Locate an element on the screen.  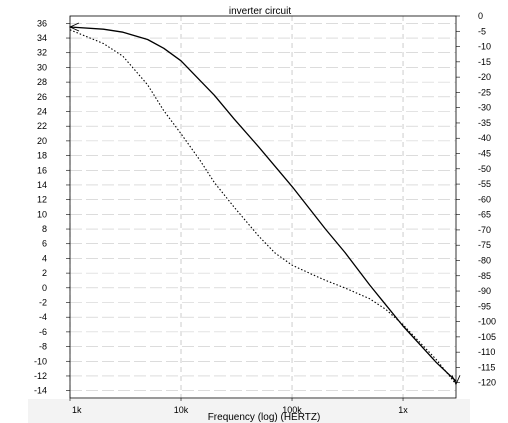
y-tick-label-right: -10 is located at coordinates (484, 47).